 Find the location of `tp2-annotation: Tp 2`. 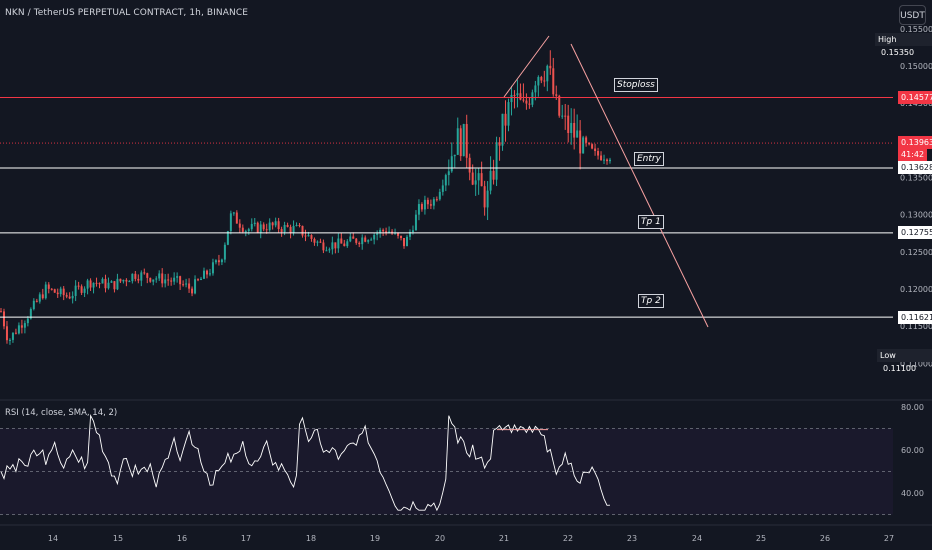

tp2-annotation: Tp 2 is located at coordinates (651, 301).